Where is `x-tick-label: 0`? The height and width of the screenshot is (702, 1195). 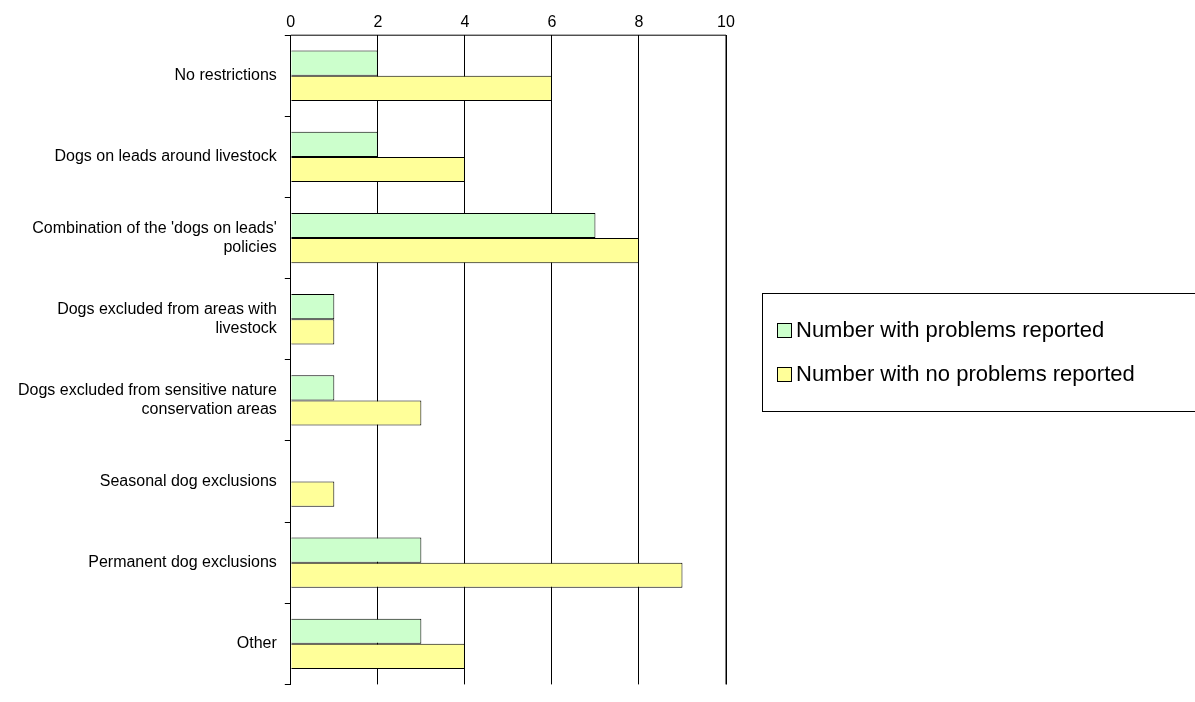 x-tick-label: 0 is located at coordinates (291, 22).